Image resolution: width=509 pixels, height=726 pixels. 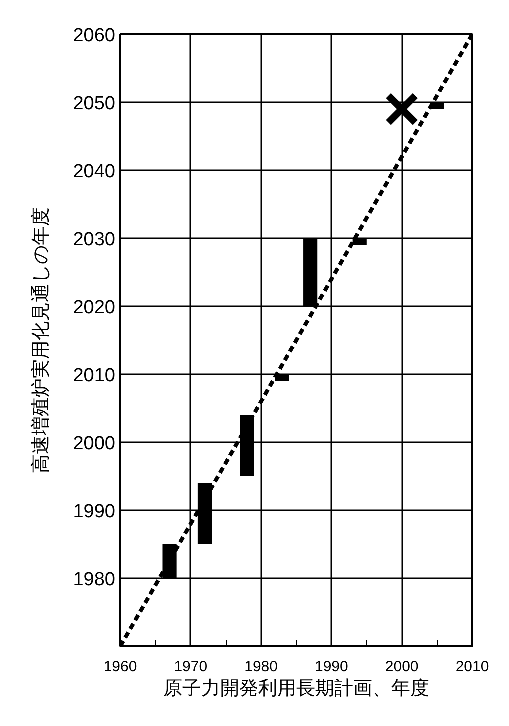 What do you see at coordinates (94, 308) in the screenshot?
I see `y-tick-label: 2020` at bounding box center [94, 308].